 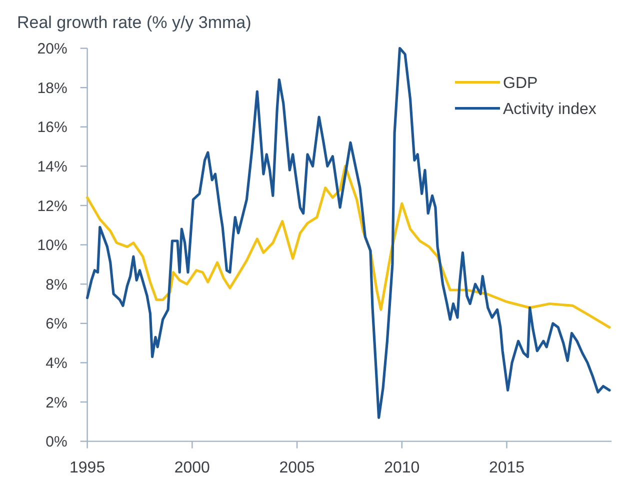 What do you see at coordinates (52, 206) in the screenshot?
I see `y-tick-label: 12%` at bounding box center [52, 206].